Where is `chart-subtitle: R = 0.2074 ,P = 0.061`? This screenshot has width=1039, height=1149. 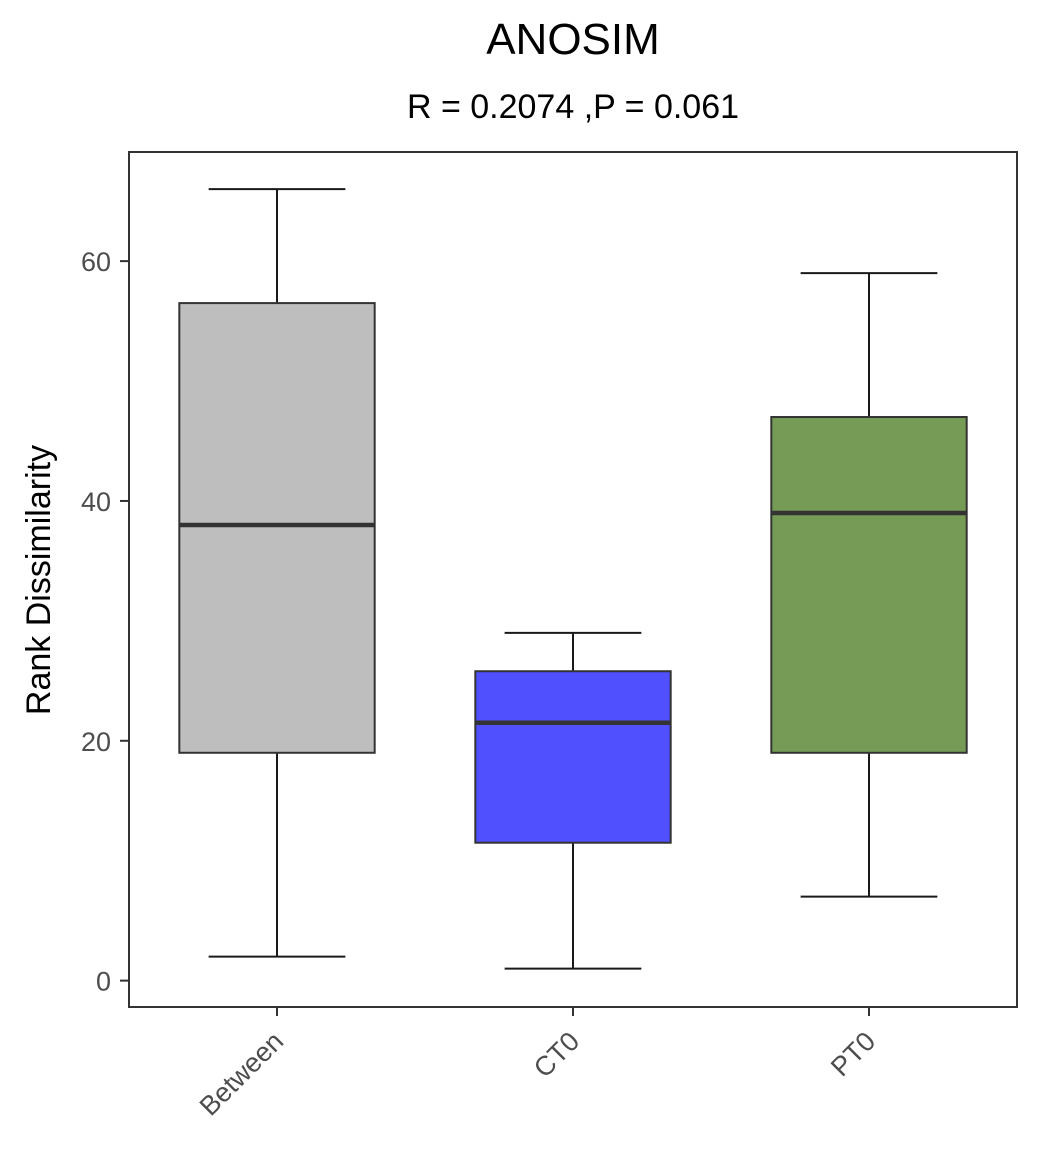 chart-subtitle: R = 0.2074 ,P = 0.061 is located at coordinates (573, 107).